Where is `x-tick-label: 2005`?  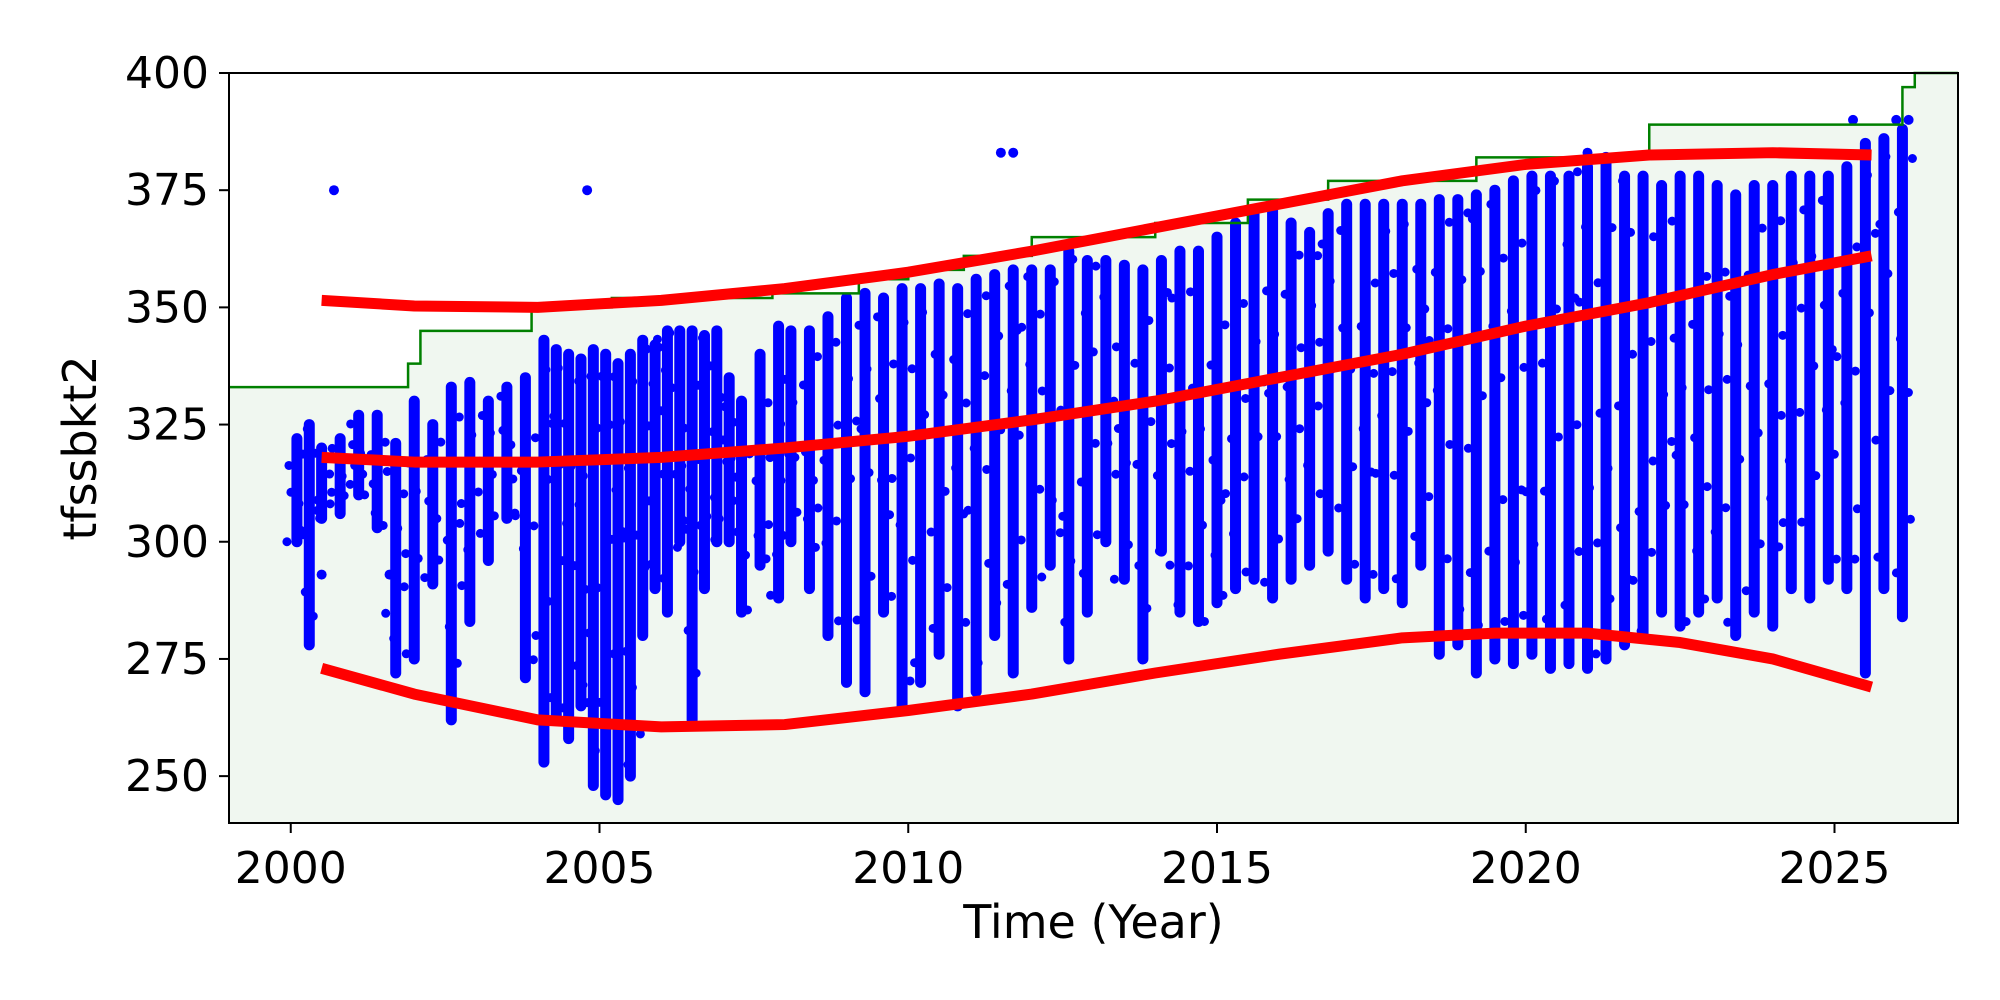
x-tick-label: 2005 is located at coordinates (600, 868).